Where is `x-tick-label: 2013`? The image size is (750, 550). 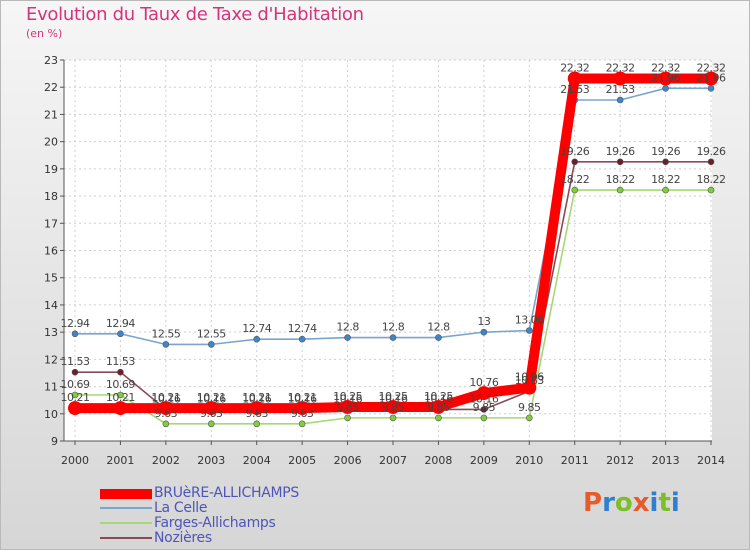 x-tick-label: 2013 is located at coordinates (666, 460).